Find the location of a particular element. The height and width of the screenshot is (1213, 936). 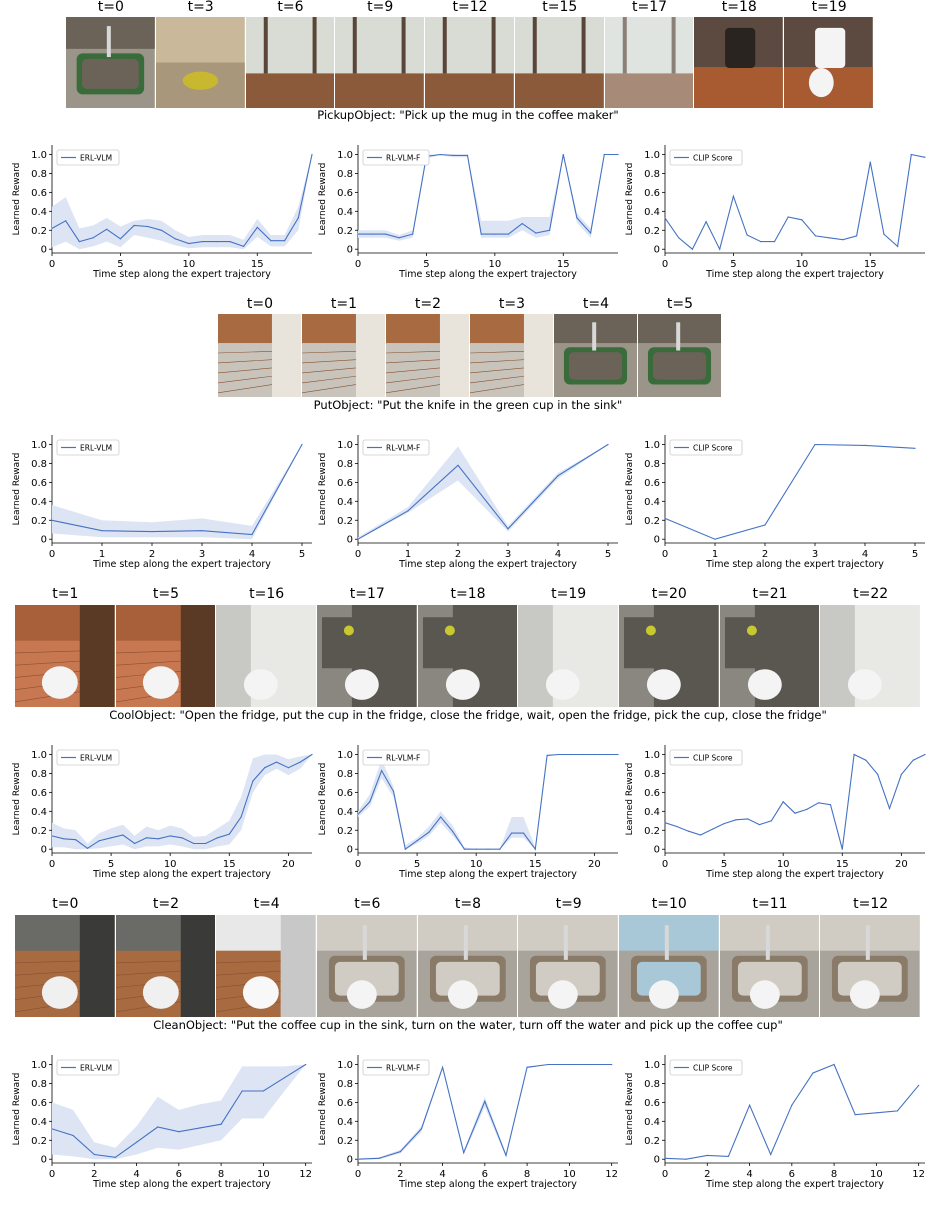

frame-timestep-label: t=0 is located at coordinates (65, 904).